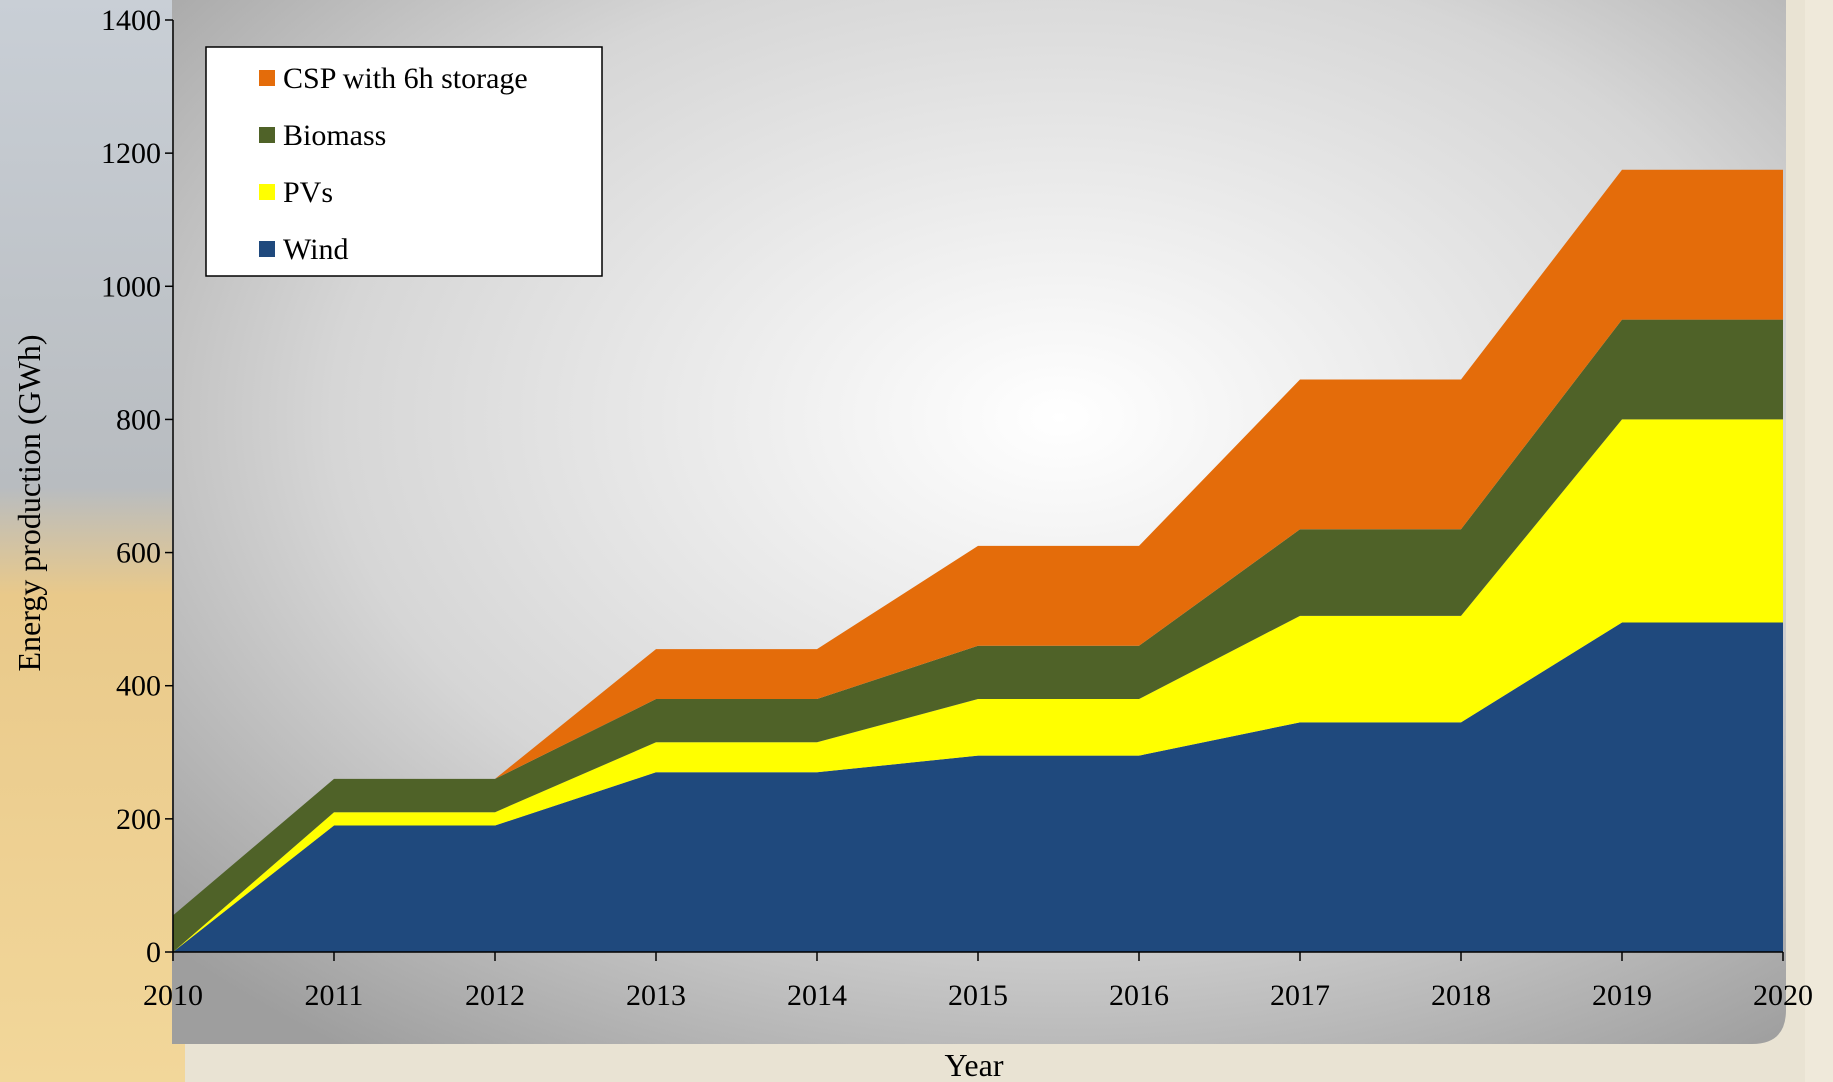  Describe the element at coordinates (1139, 995) in the screenshot. I see `x-tick-label: 2016` at that location.